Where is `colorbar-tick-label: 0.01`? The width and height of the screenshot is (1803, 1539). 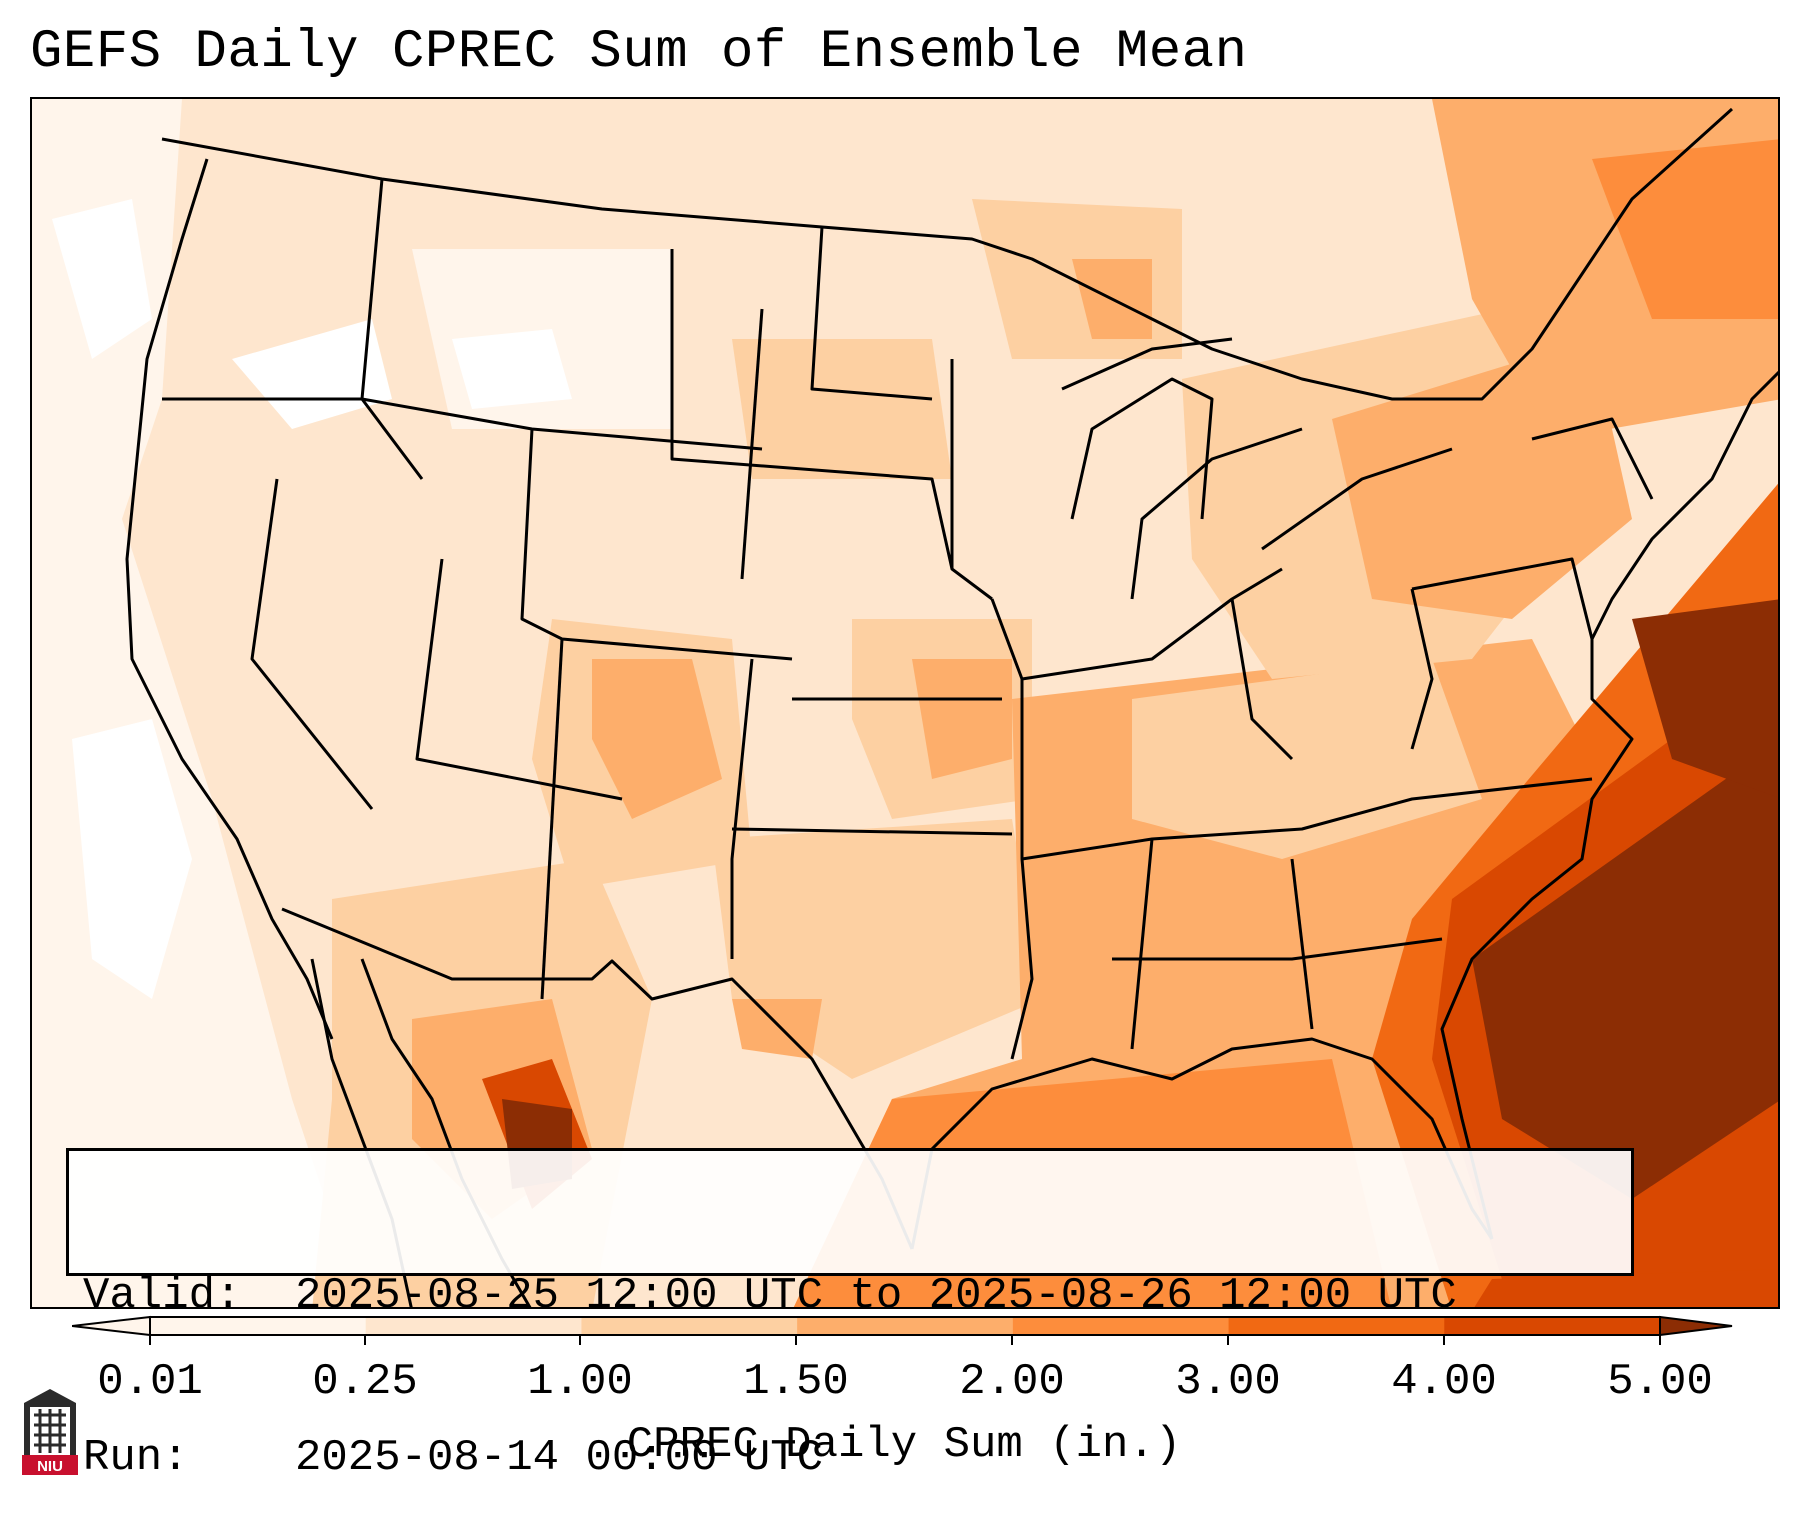
colorbar-tick-label: 0.01 is located at coordinates (150, 1382).